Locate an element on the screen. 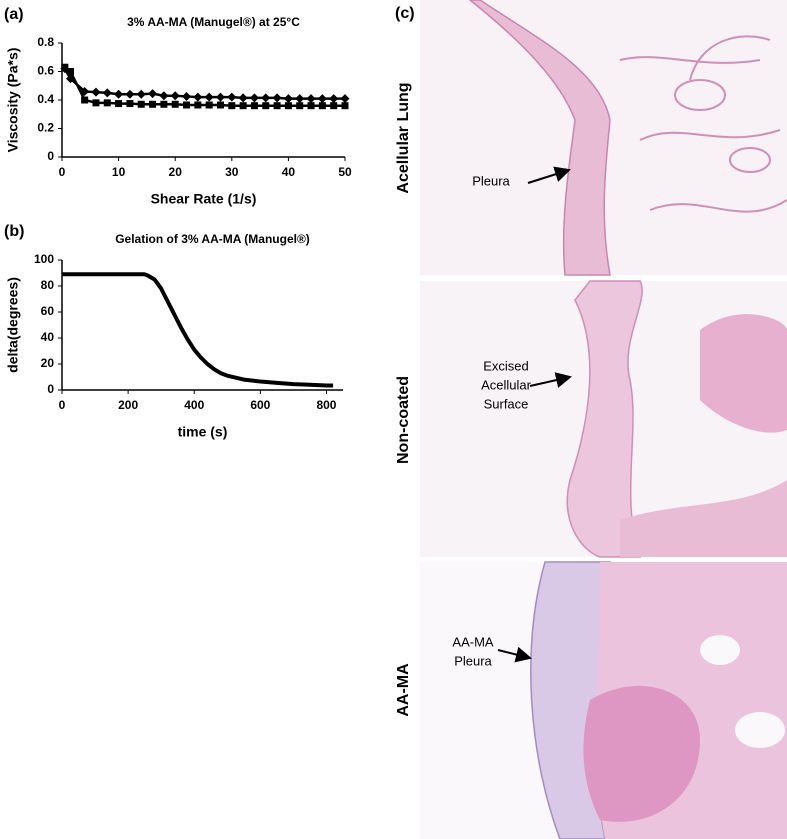 This screenshot has height=839, width=787. panel-label: (b) is located at coordinates (14, 231).